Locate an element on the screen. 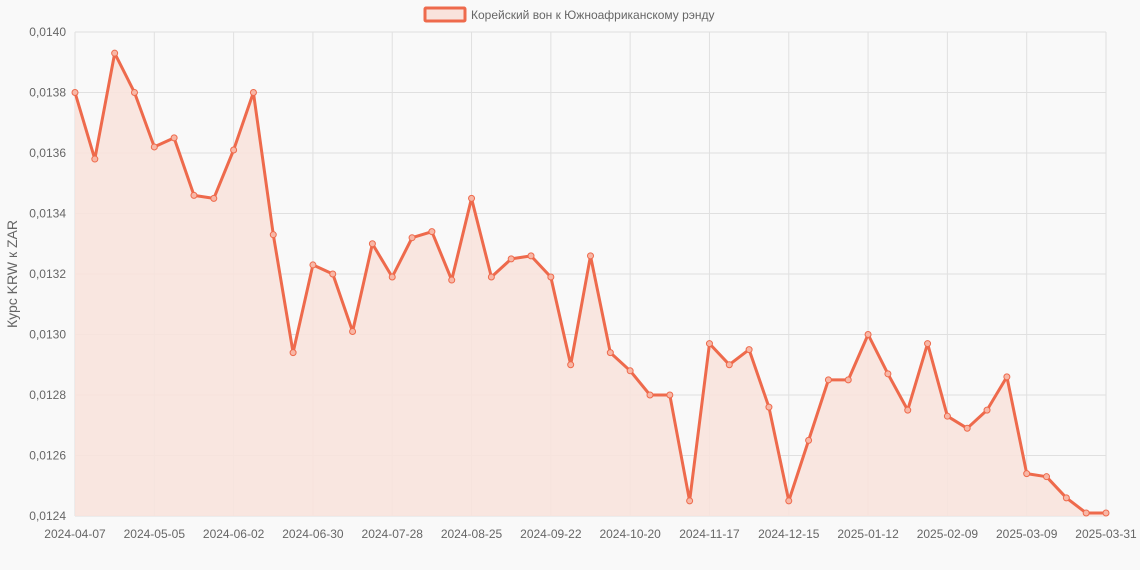 This screenshot has width=1140, height=570. x-tick-label: 2025-03-31 is located at coordinates (1106, 534).